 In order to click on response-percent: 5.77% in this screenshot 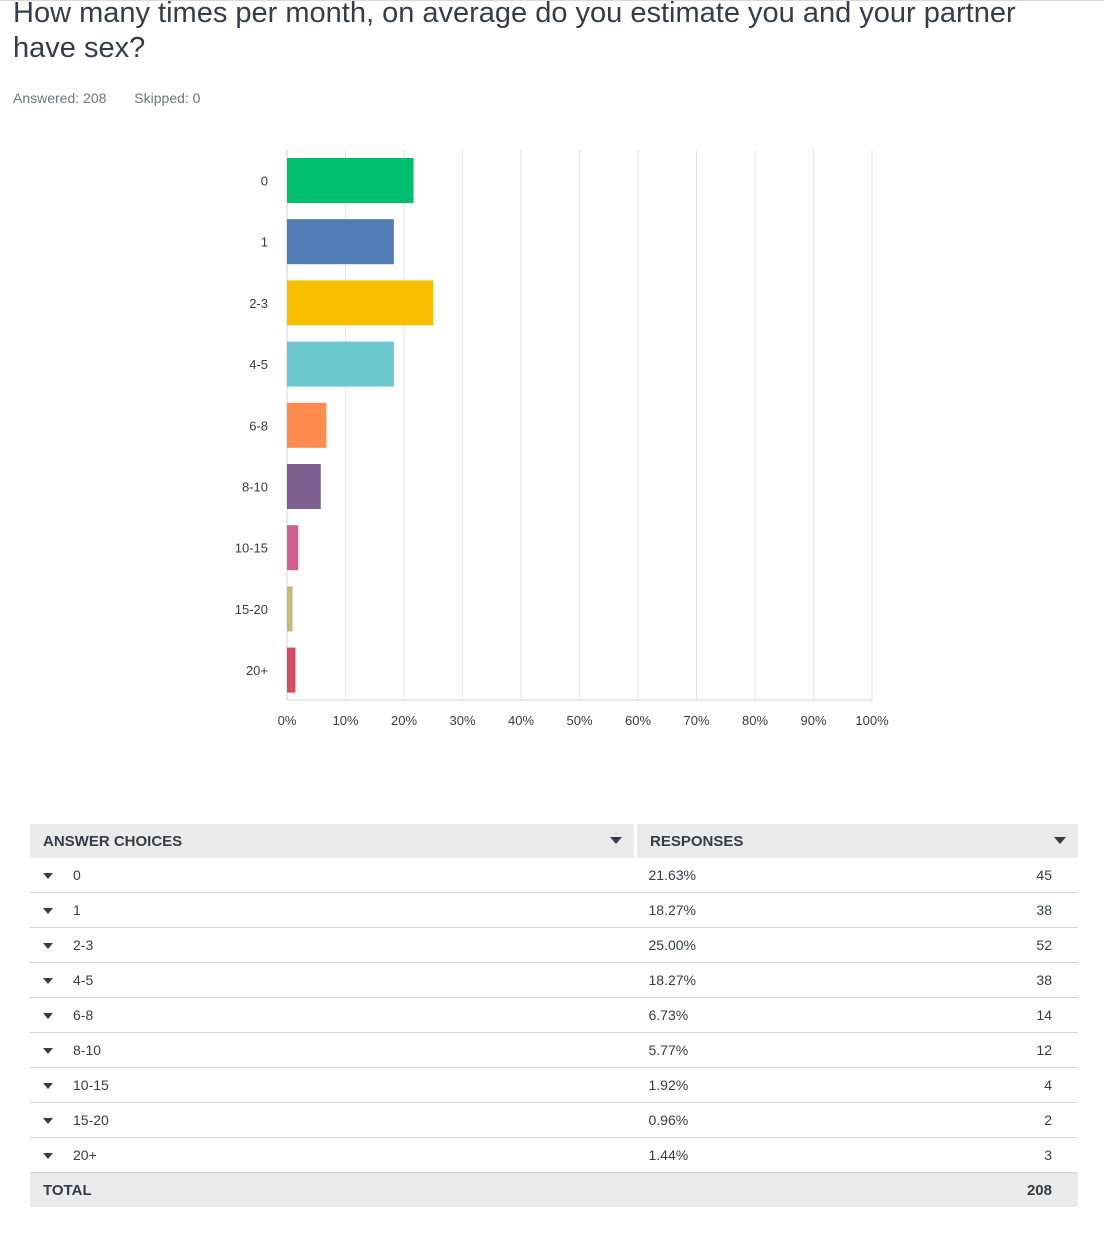, I will do `click(755, 1050)`.